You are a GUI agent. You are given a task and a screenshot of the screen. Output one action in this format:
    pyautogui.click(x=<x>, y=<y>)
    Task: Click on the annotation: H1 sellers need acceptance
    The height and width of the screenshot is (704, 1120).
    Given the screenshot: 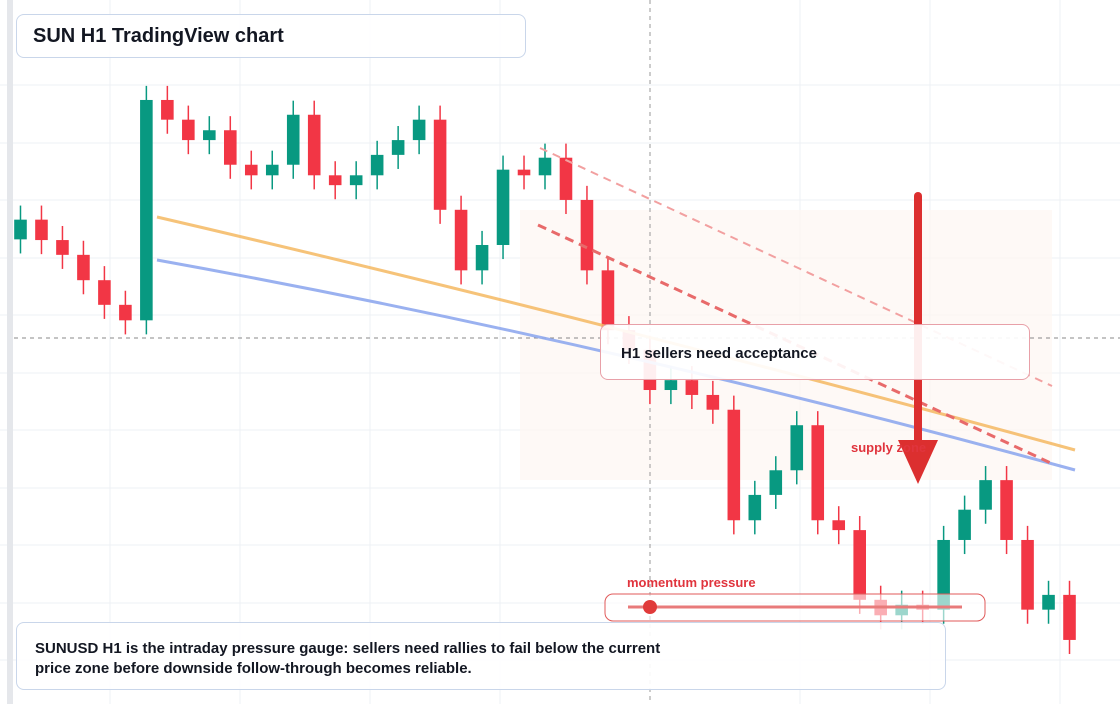 What is the action you would take?
    pyautogui.click(x=815, y=352)
    